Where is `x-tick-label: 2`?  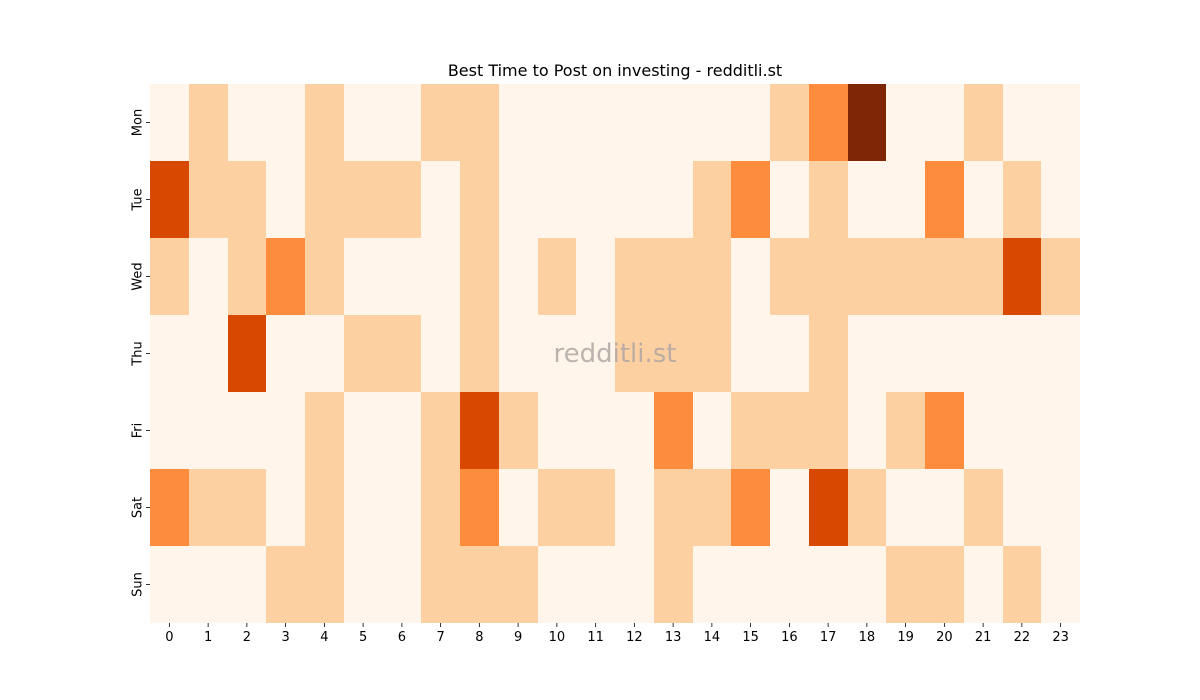 x-tick-label: 2 is located at coordinates (247, 637).